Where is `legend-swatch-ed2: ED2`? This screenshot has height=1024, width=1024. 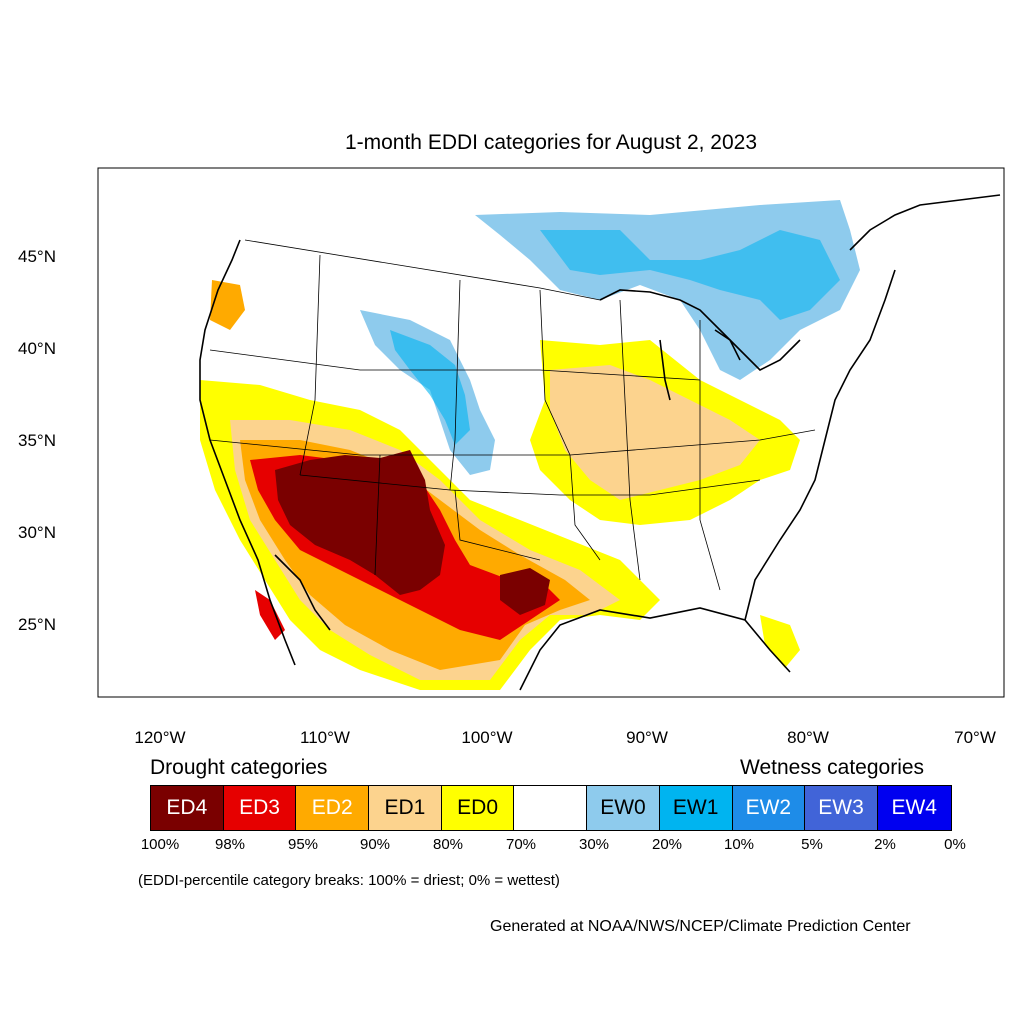 legend-swatch-ed2: ED2 is located at coordinates (333, 808).